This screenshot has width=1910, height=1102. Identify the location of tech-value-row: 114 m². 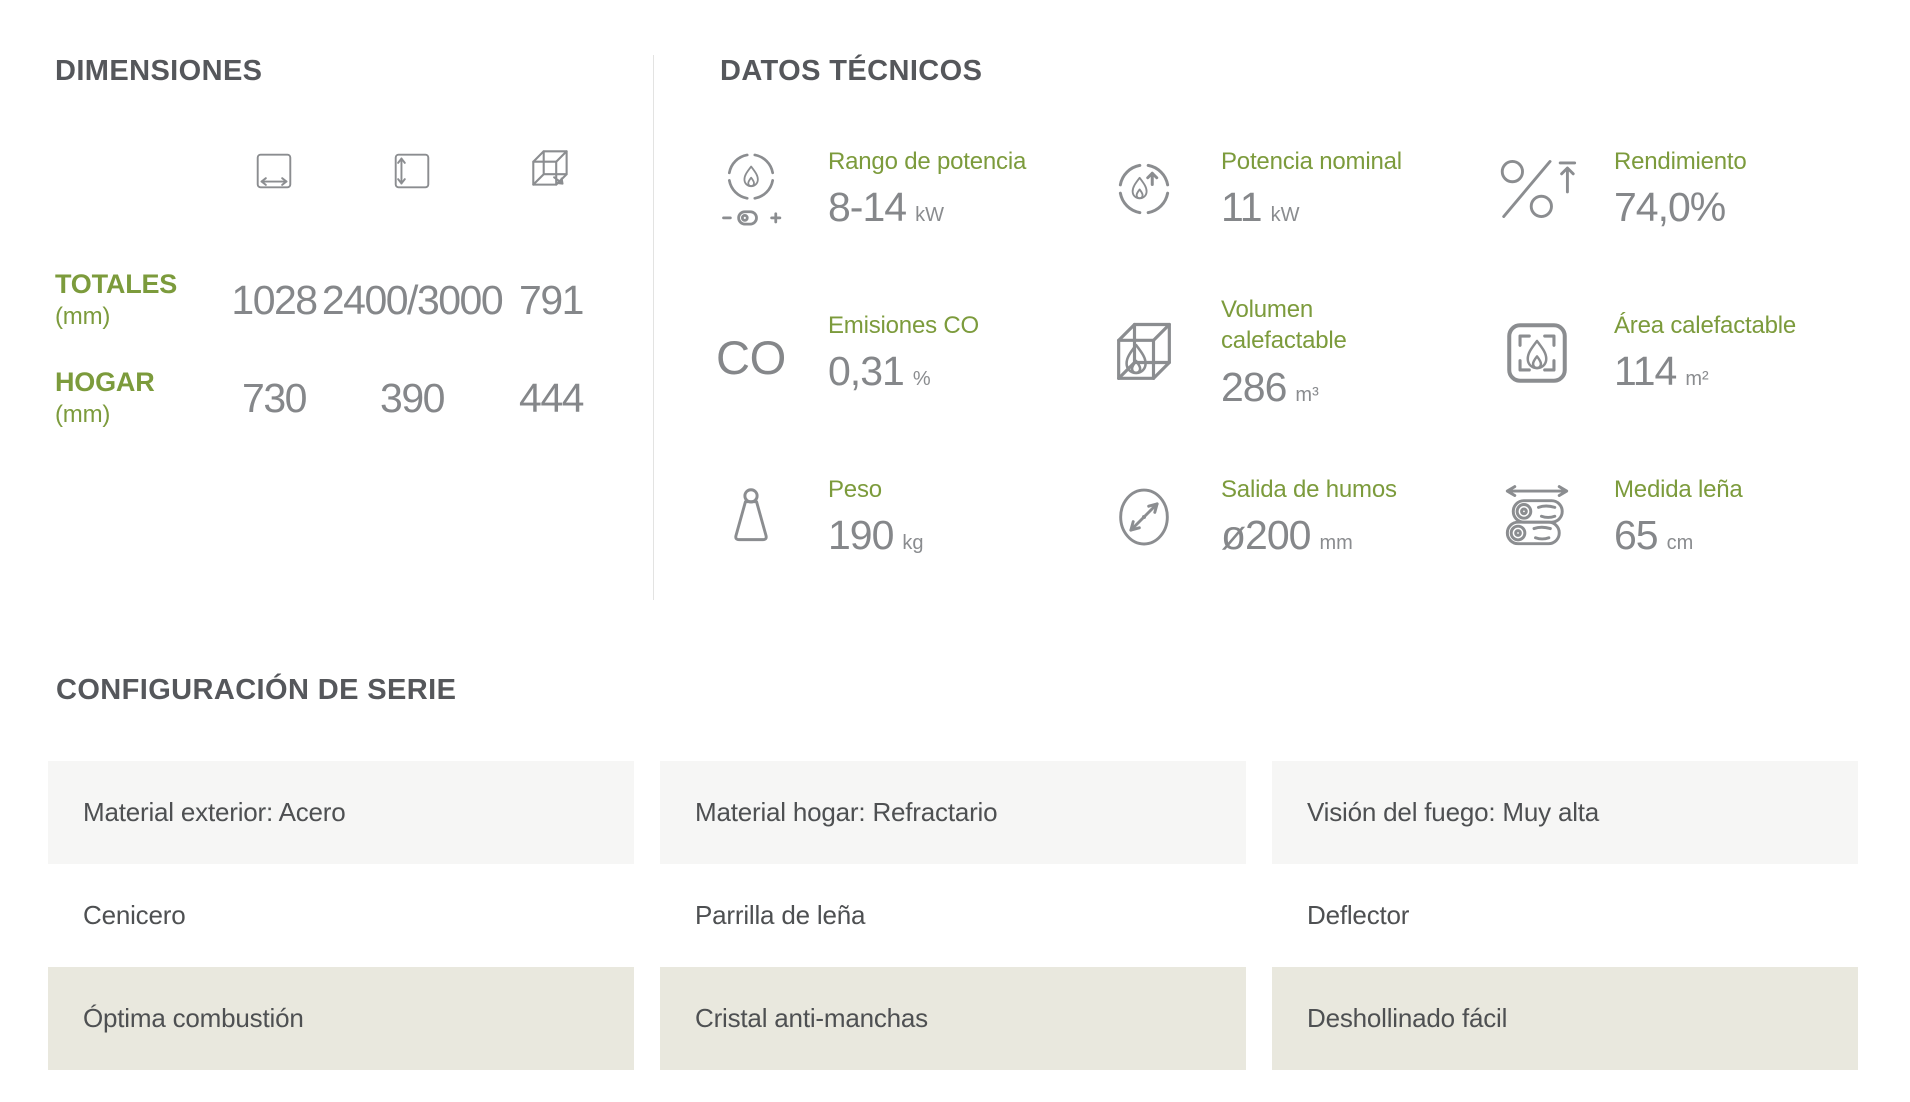
(1705, 371).